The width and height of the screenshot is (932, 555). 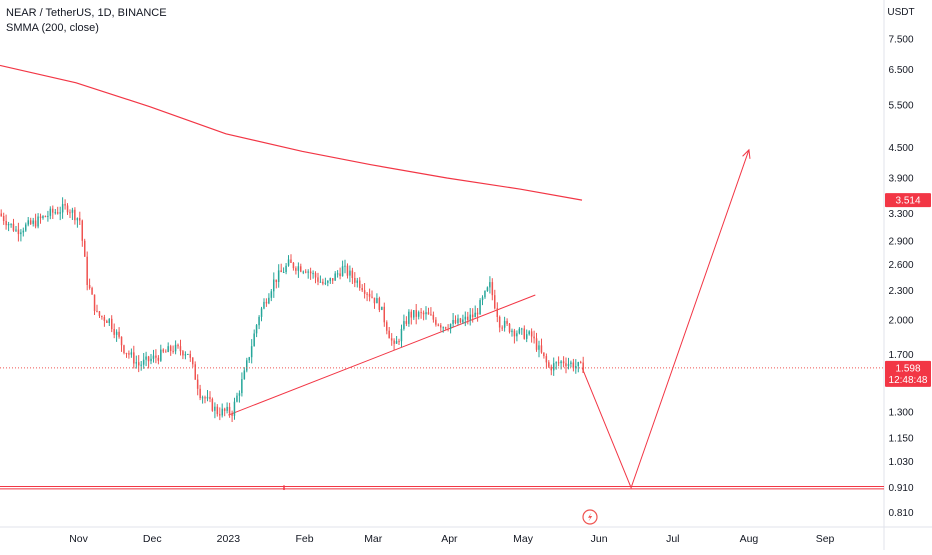 What do you see at coordinates (590, 517) in the screenshot?
I see `lightning-icon` at bounding box center [590, 517].